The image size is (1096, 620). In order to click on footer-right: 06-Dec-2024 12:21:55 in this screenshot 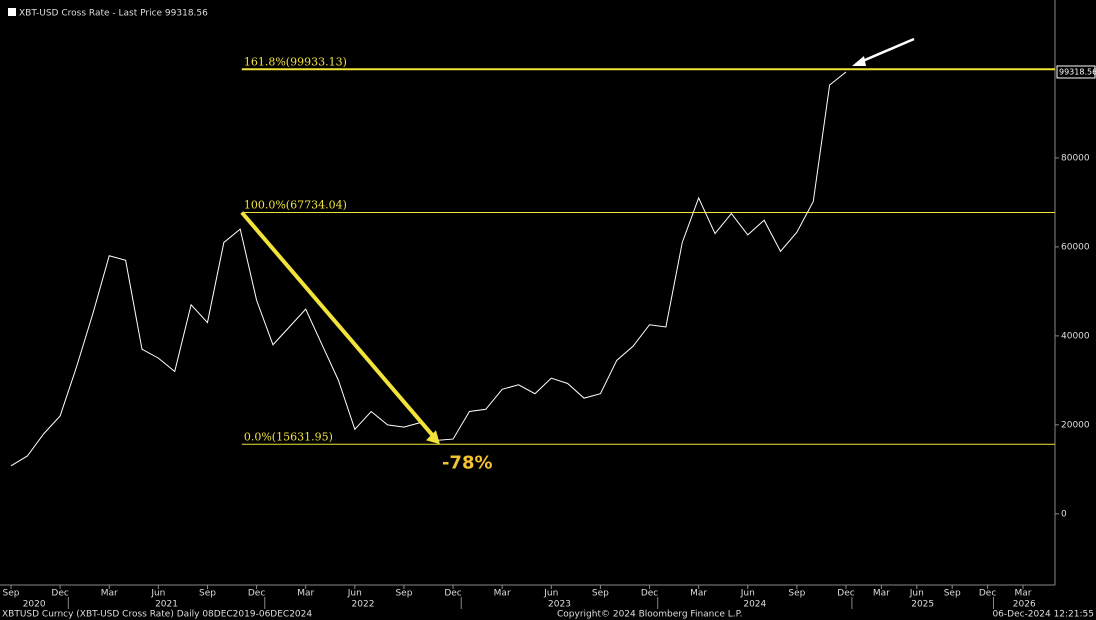, I will do `click(1043, 615)`.